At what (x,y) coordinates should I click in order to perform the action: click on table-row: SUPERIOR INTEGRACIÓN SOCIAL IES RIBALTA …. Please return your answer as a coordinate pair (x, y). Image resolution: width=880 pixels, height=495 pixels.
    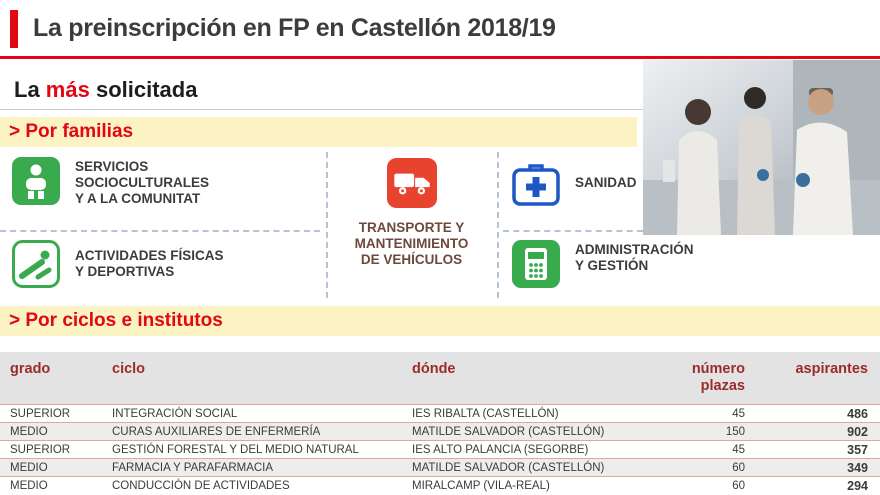
    Looking at the image, I should click on (440, 413).